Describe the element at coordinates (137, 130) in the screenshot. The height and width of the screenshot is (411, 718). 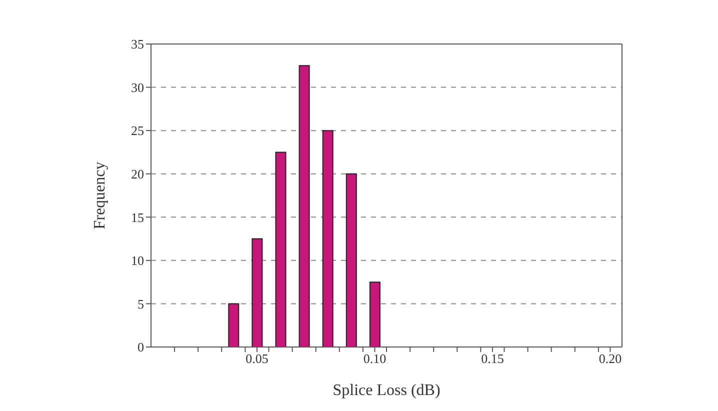
I see `y-tick-label: 25` at that location.